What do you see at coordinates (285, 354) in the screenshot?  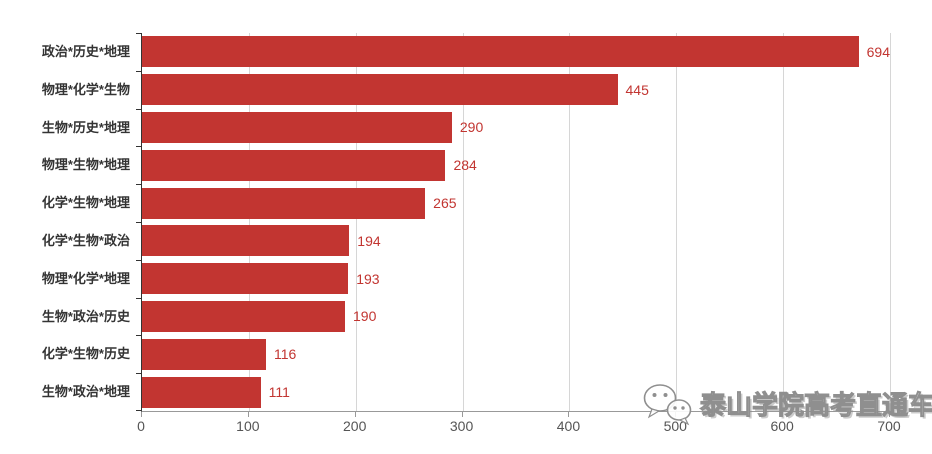 I see `value-label: 116` at bounding box center [285, 354].